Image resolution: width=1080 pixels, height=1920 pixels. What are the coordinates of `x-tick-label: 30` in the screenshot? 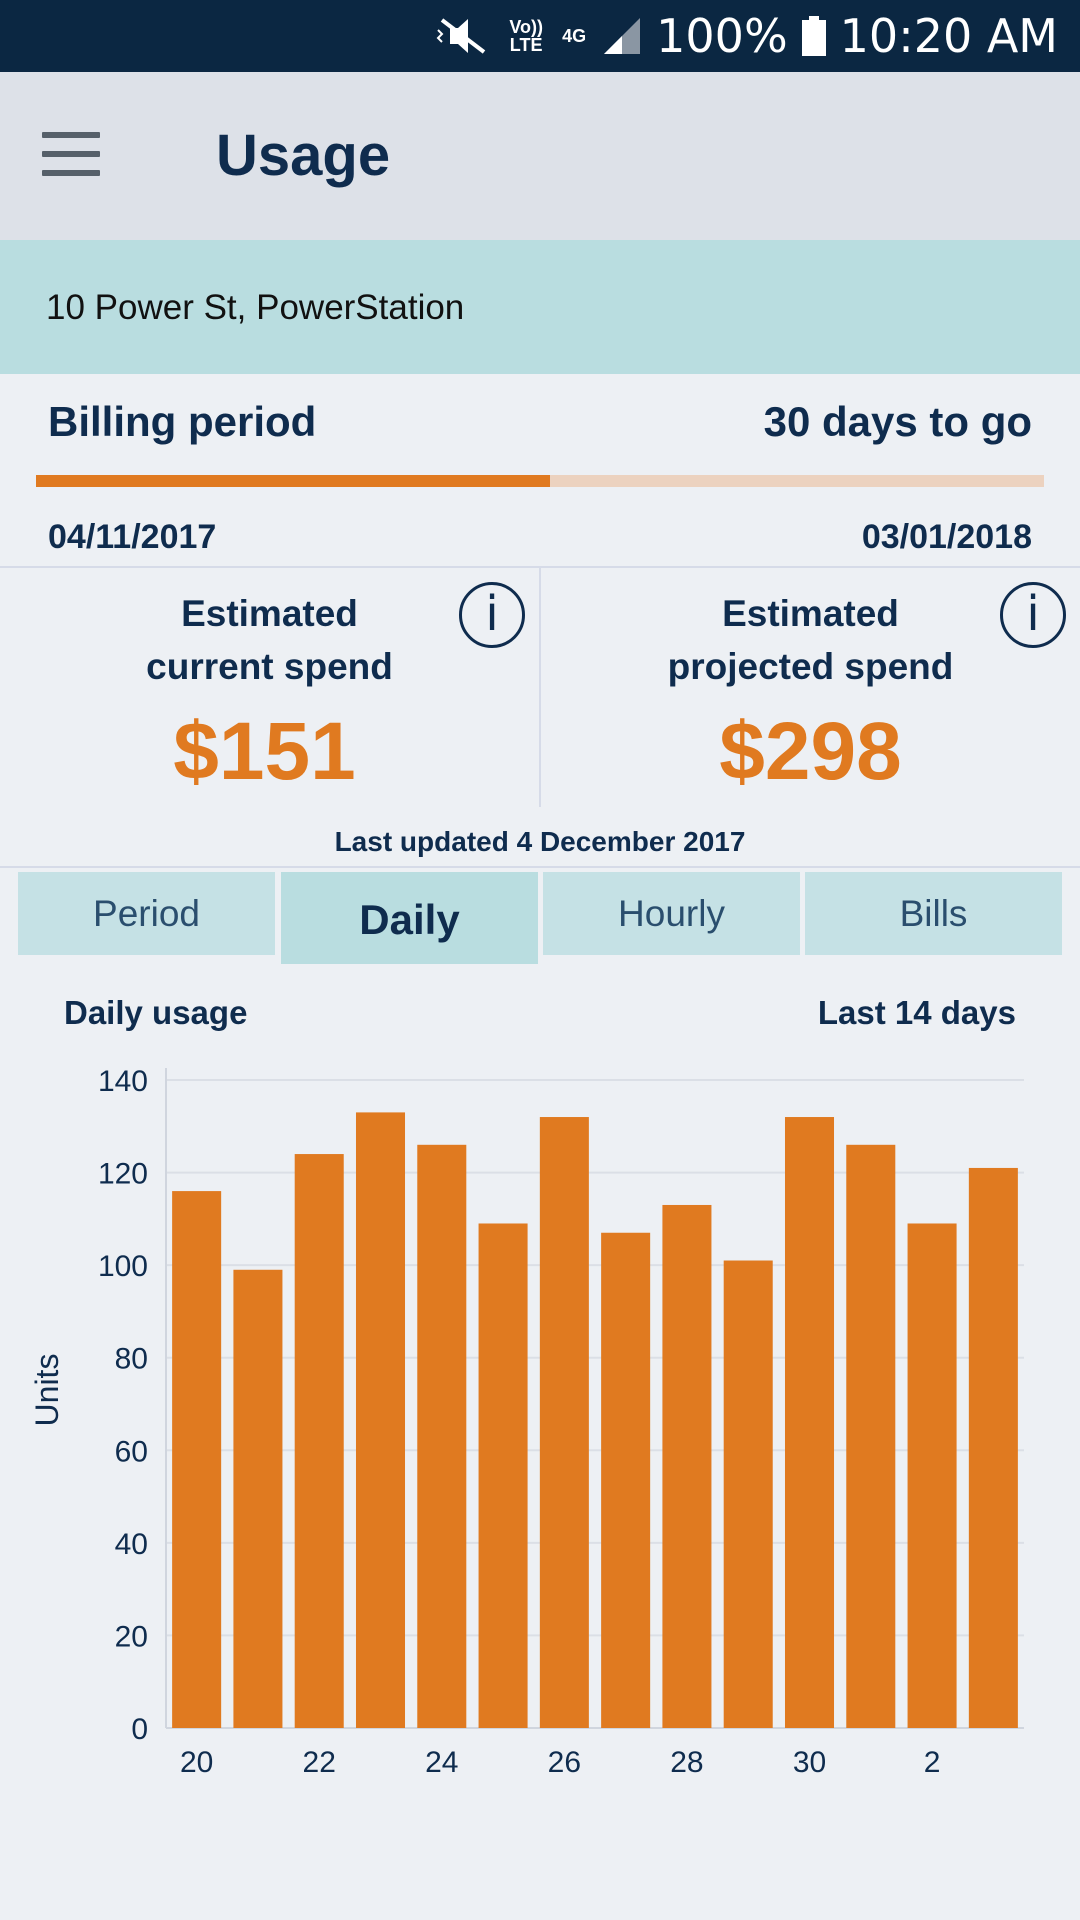 It's located at (809, 1762).